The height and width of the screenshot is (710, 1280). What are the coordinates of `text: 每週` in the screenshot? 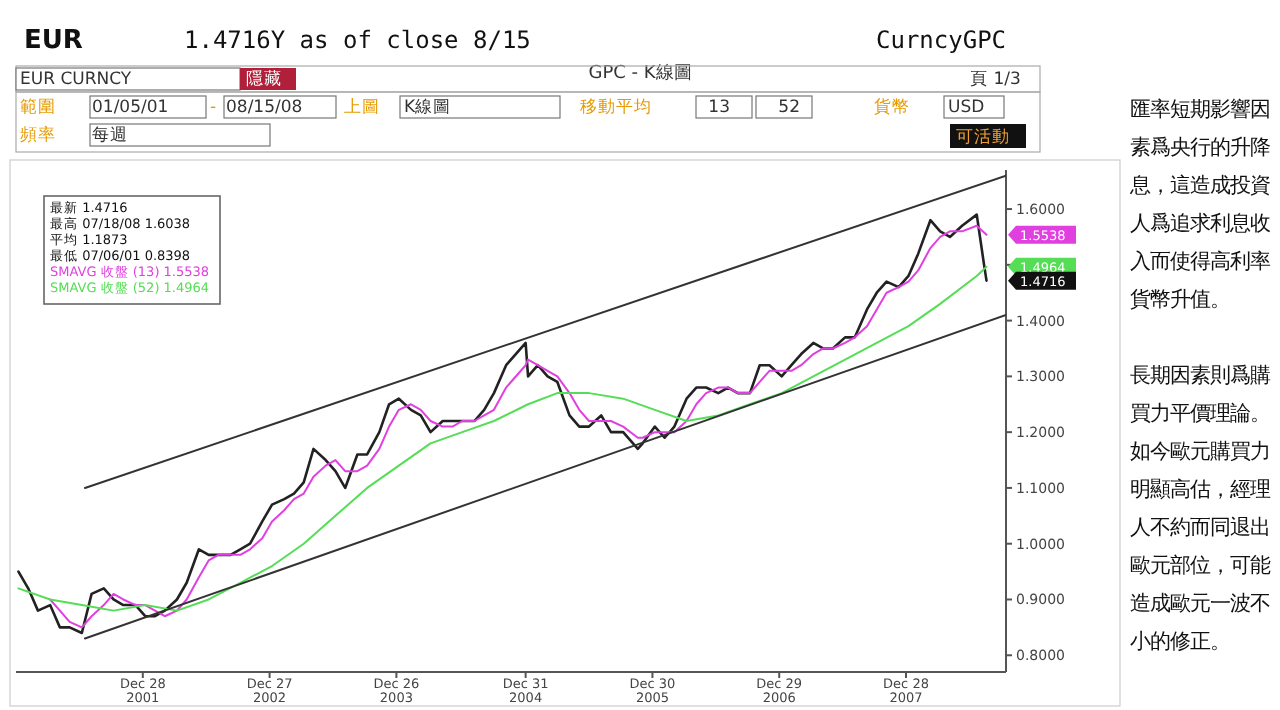 It's located at (110, 135).